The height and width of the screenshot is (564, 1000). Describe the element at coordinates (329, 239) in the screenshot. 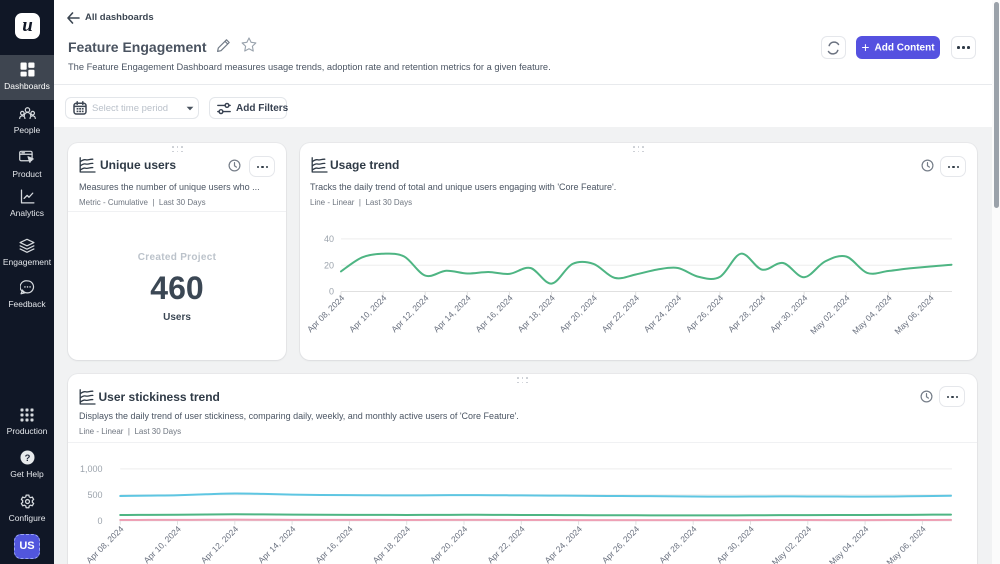

I see `svg-text: 40` at that location.